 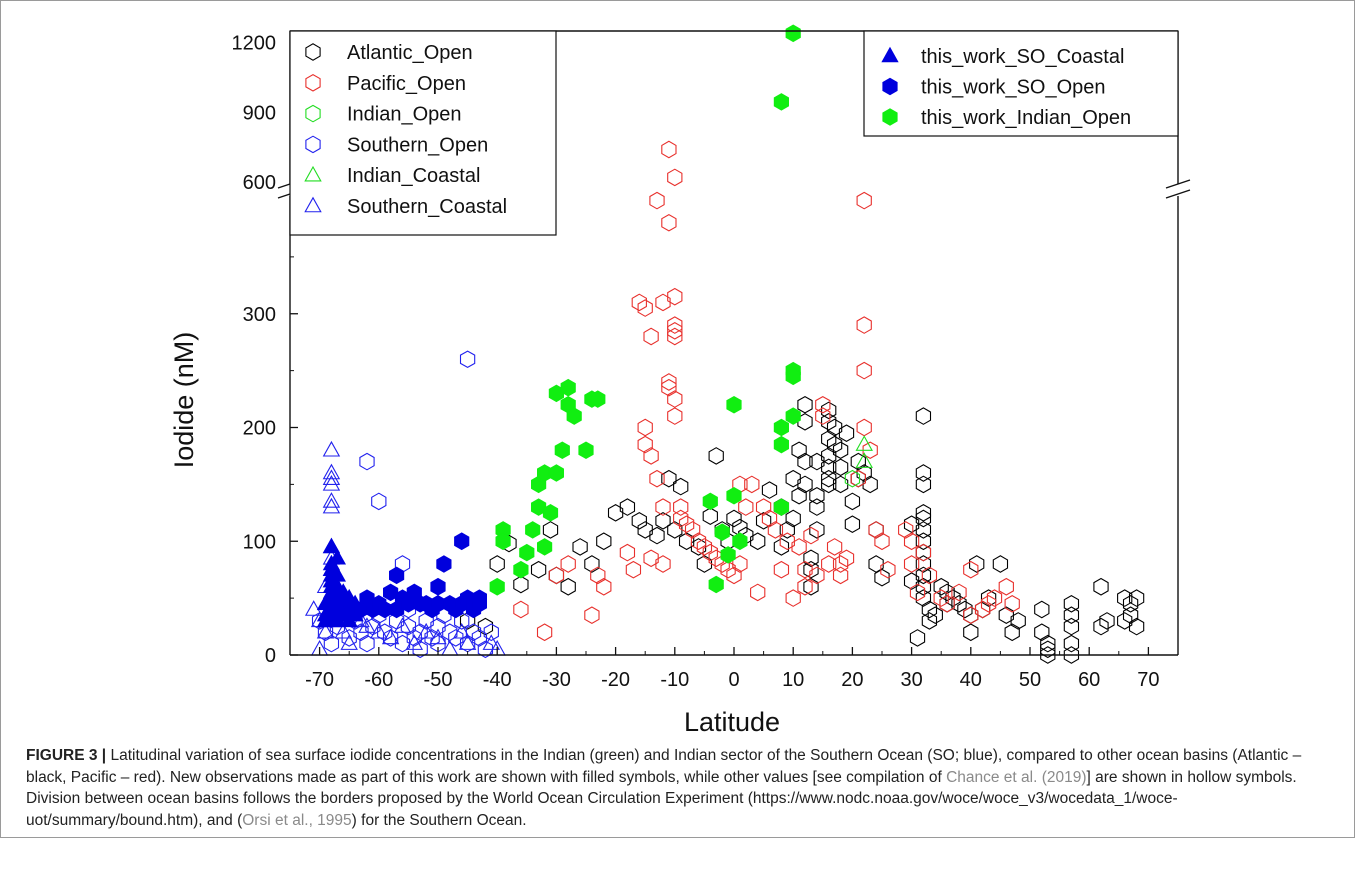 I want to click on y-tick-label: 100, so click(x=259, y=542).